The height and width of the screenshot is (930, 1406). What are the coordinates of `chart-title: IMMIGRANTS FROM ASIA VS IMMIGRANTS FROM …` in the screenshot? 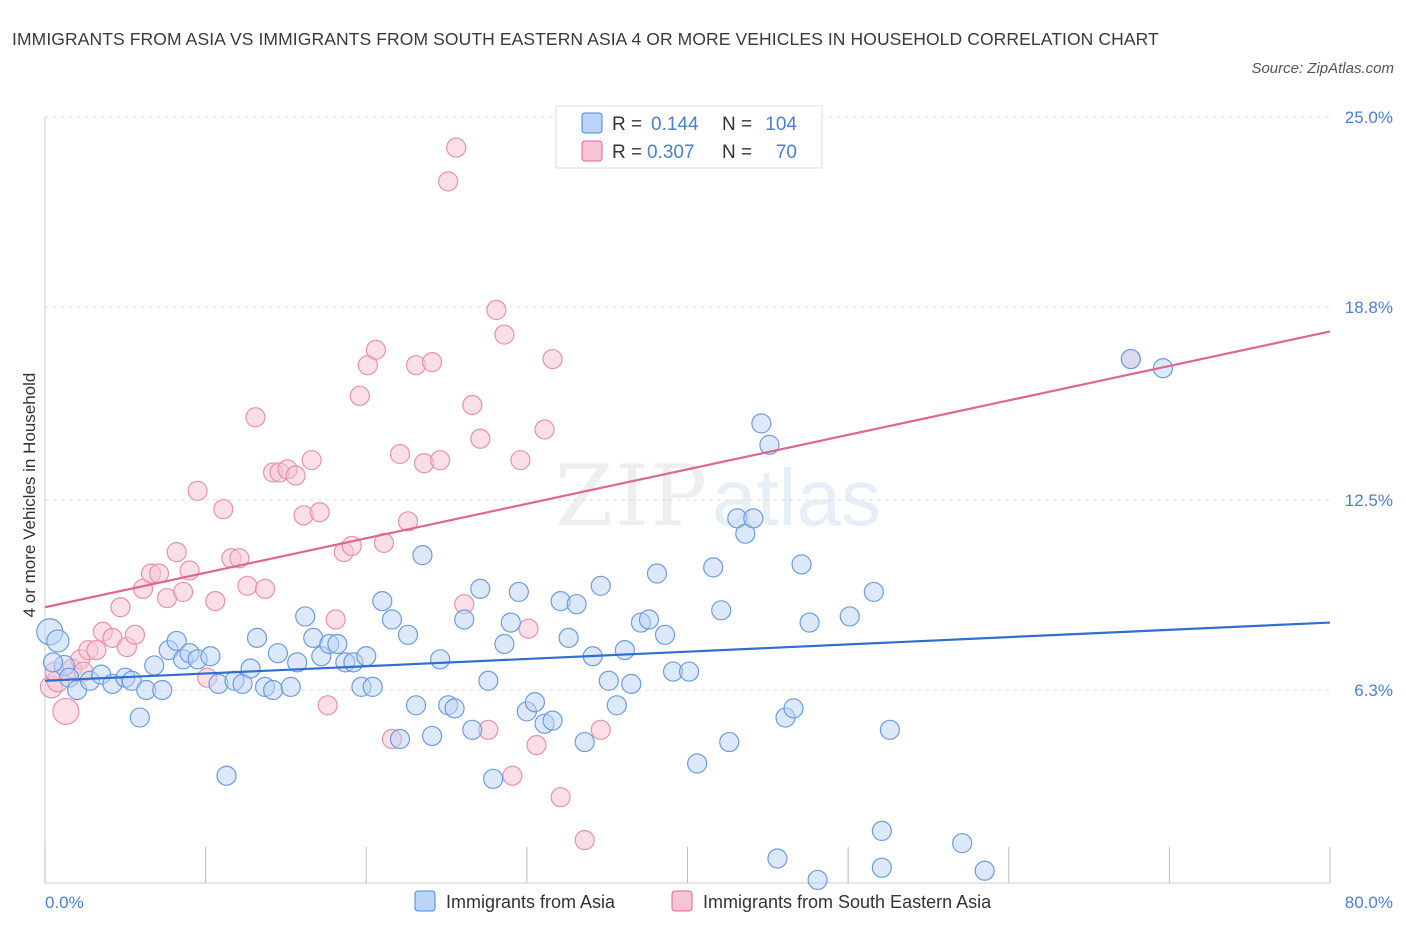 It's located at (585, 39).